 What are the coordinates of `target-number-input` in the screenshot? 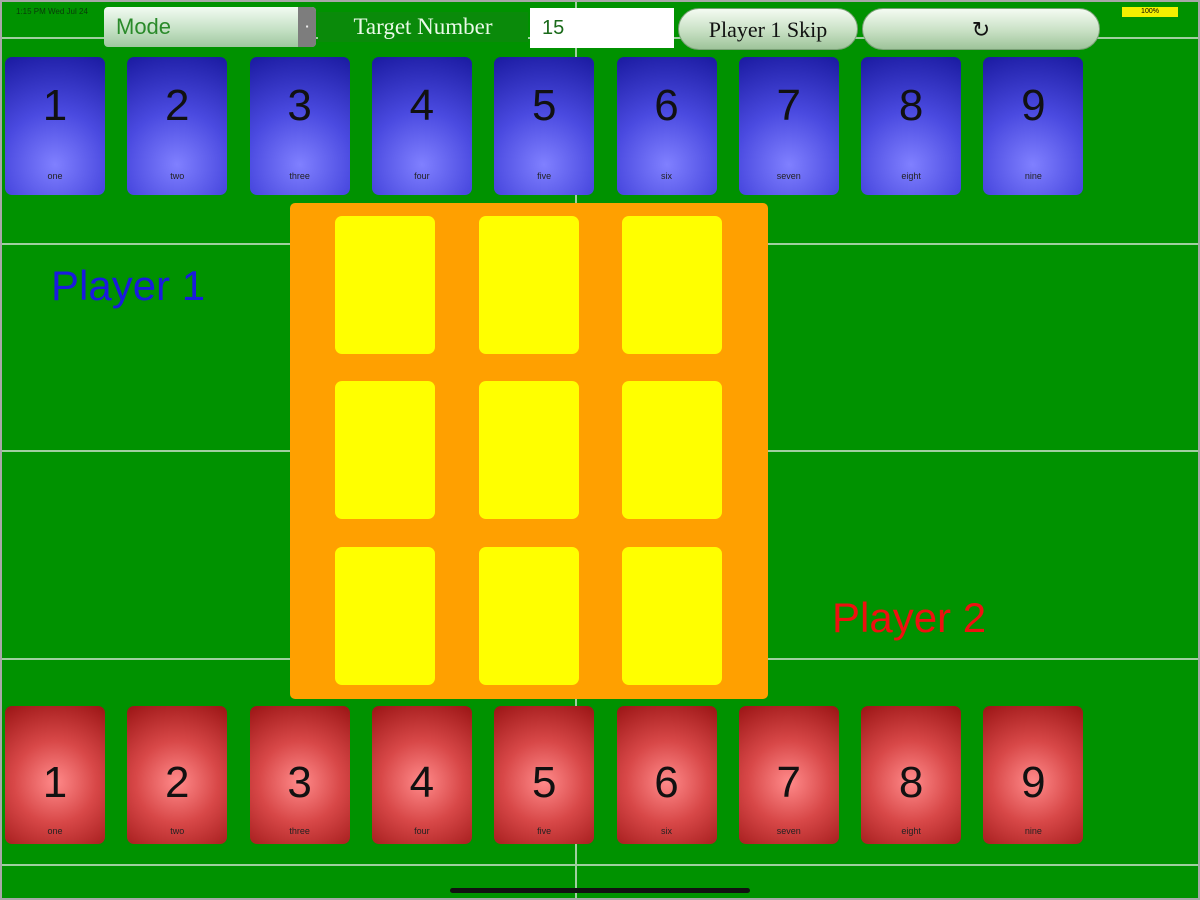 It's located at (602, 28).